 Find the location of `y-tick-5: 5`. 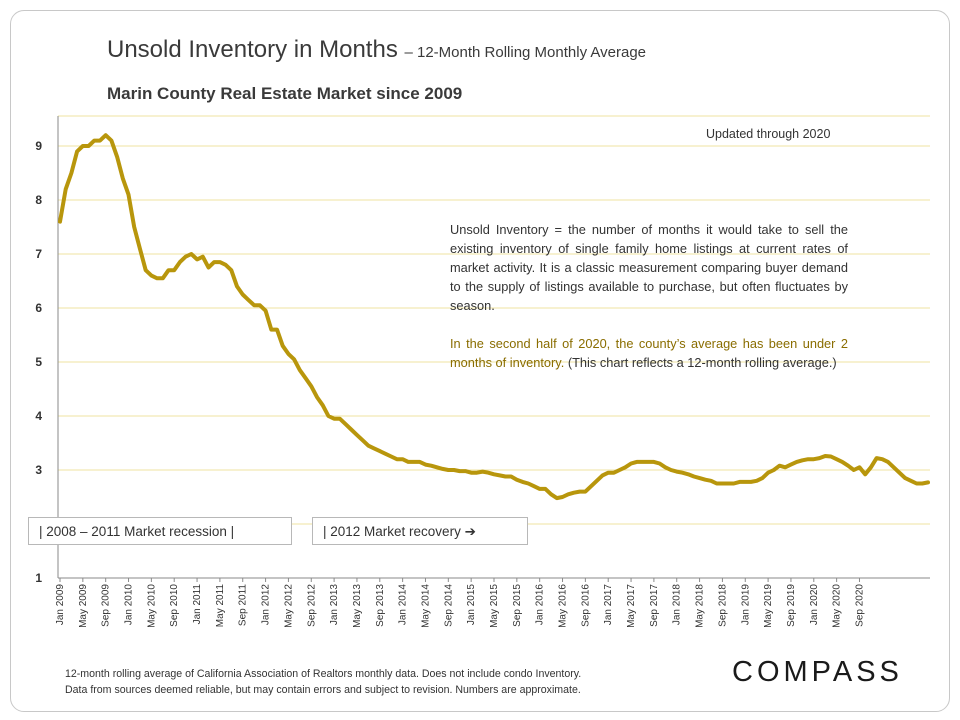

y-tick-5: 5 is located at coordinates (38, 362).